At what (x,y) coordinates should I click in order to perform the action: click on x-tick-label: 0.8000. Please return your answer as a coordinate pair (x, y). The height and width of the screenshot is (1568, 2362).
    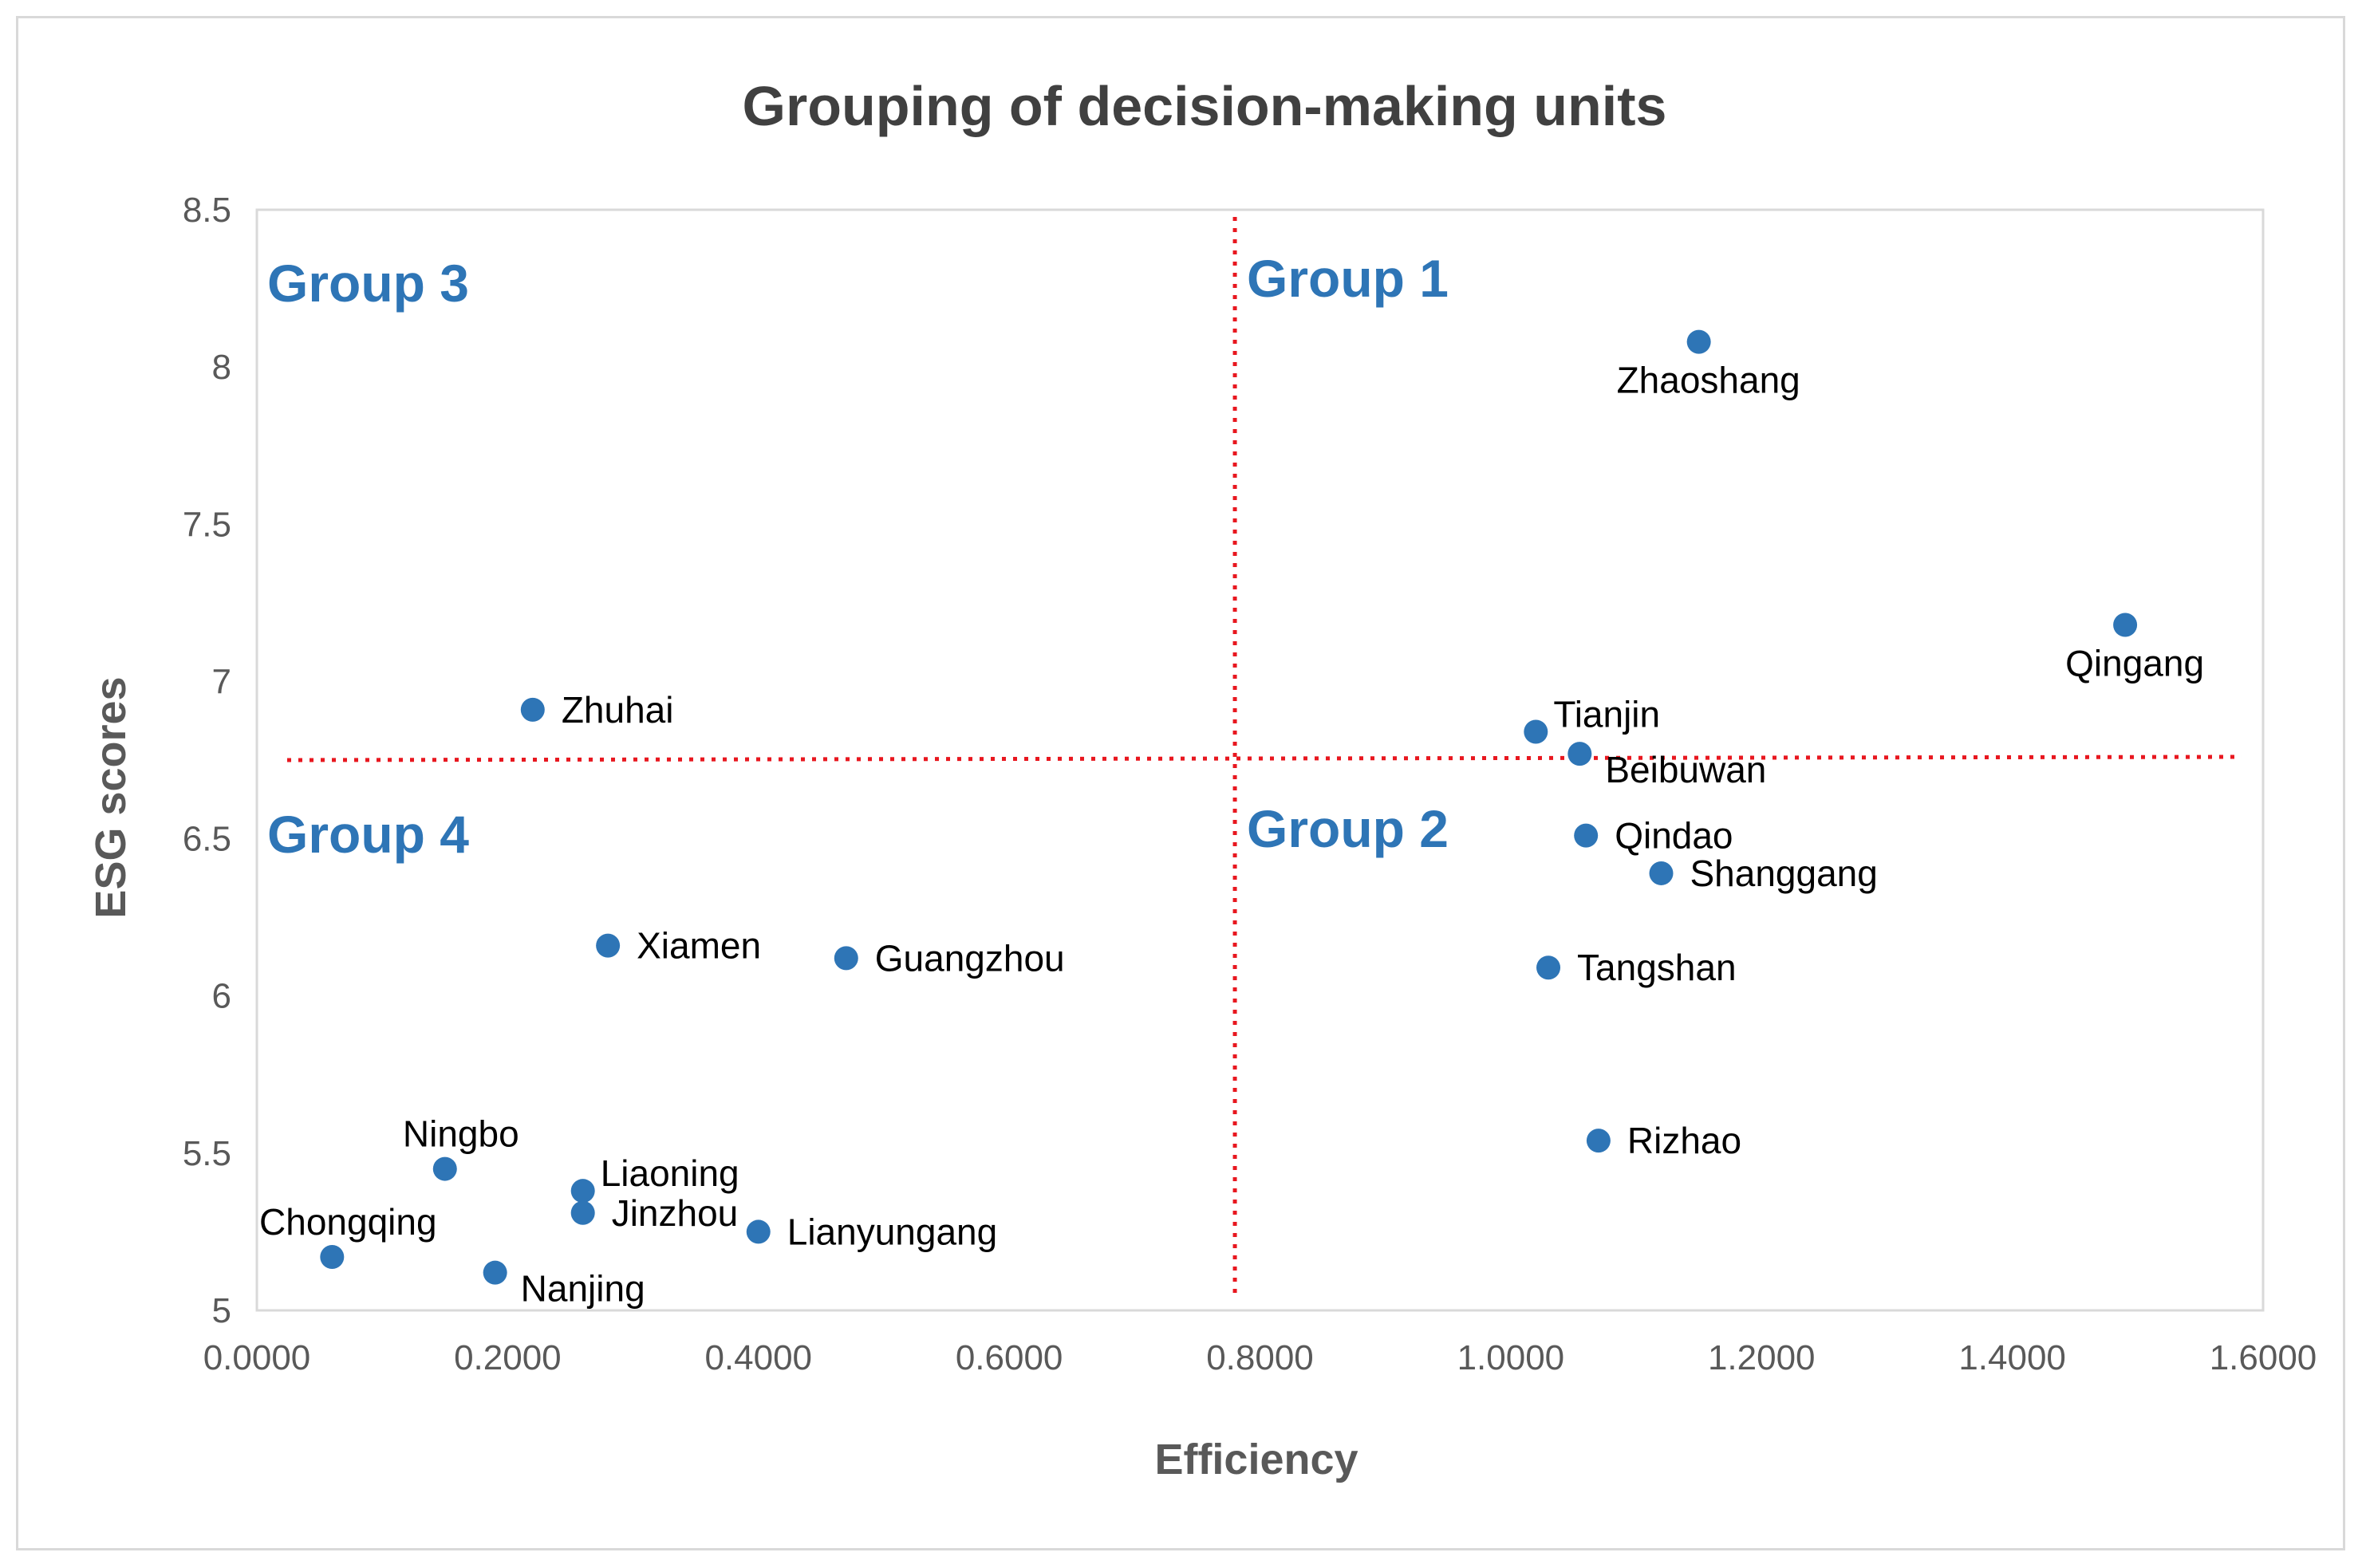
    Looking at the image, I should click on (1260, 1357).